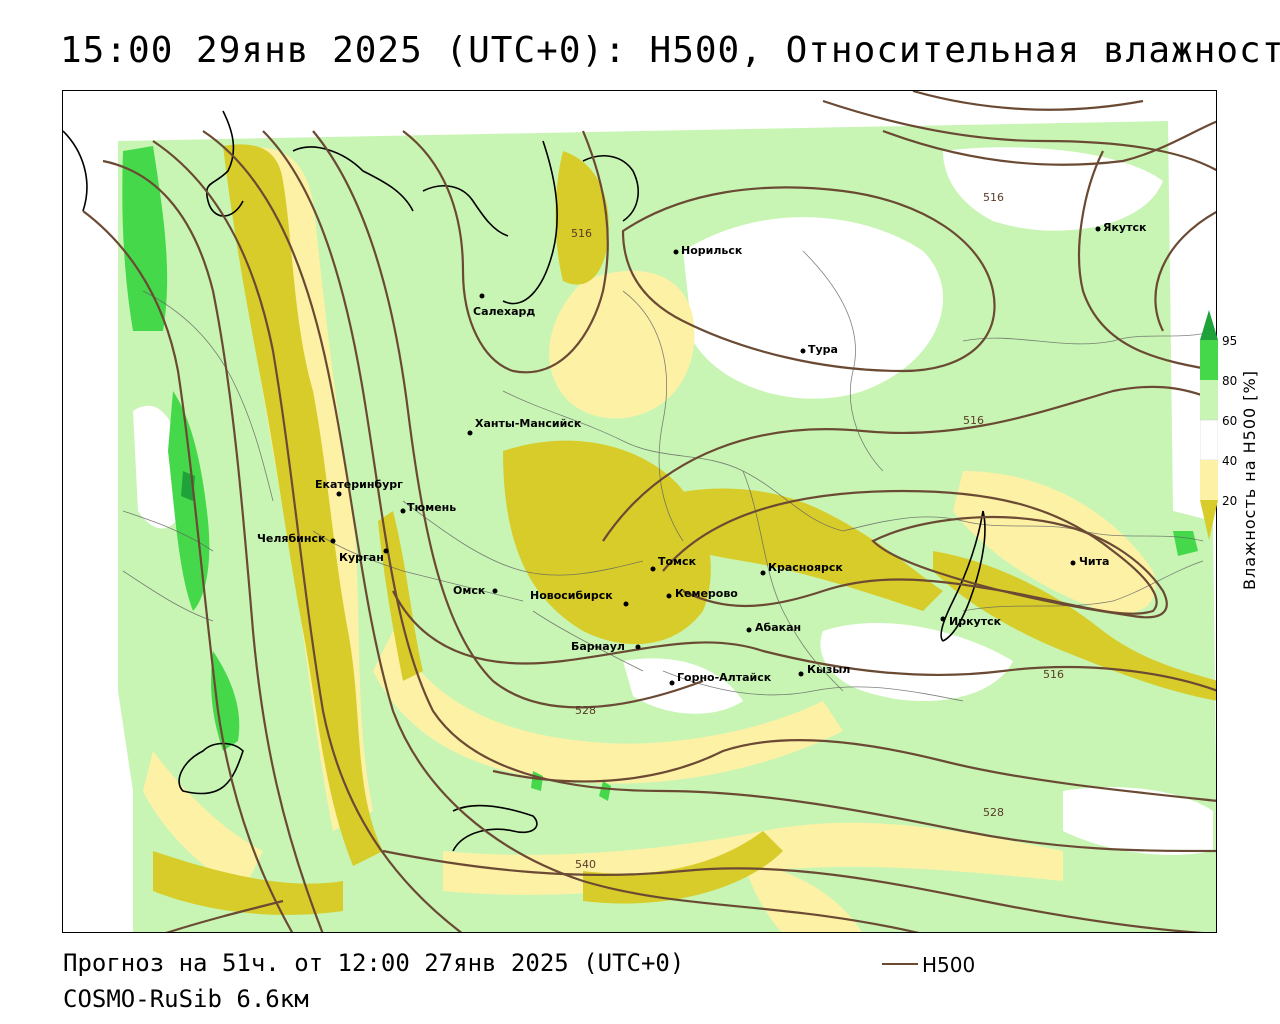  I want to click on humidity-field-white, so click(813, 308).